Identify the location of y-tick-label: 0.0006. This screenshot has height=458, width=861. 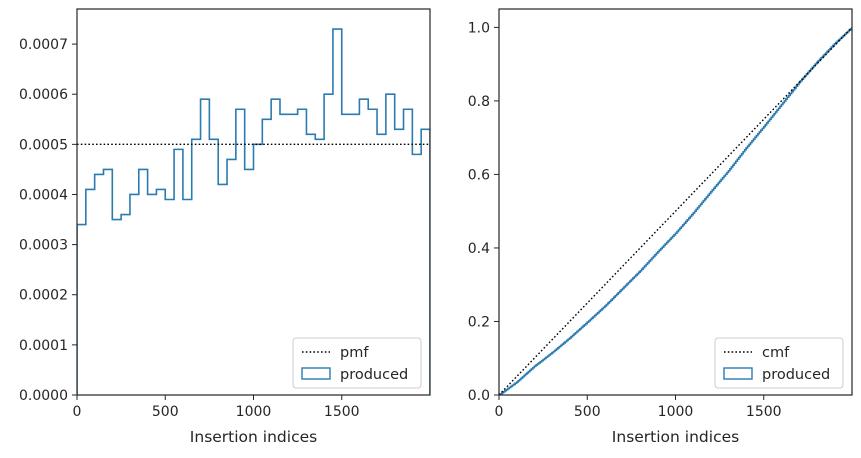
(43, 95).